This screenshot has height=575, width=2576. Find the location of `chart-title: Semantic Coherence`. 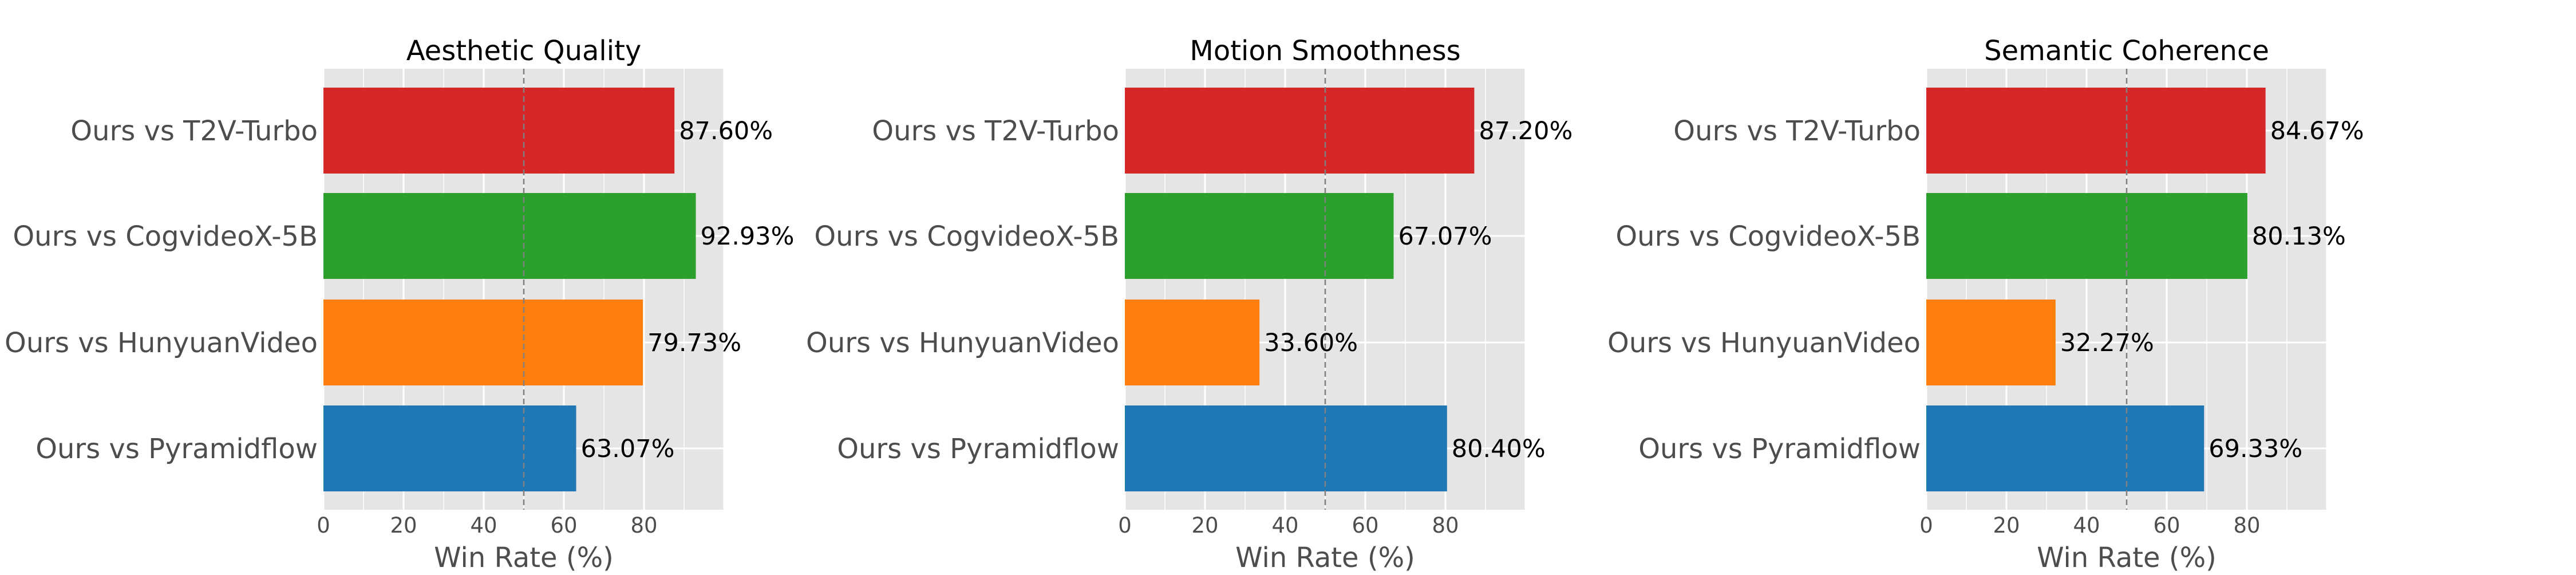

chart-title: Semantic Coherence is located at coordinates (2126, 51).